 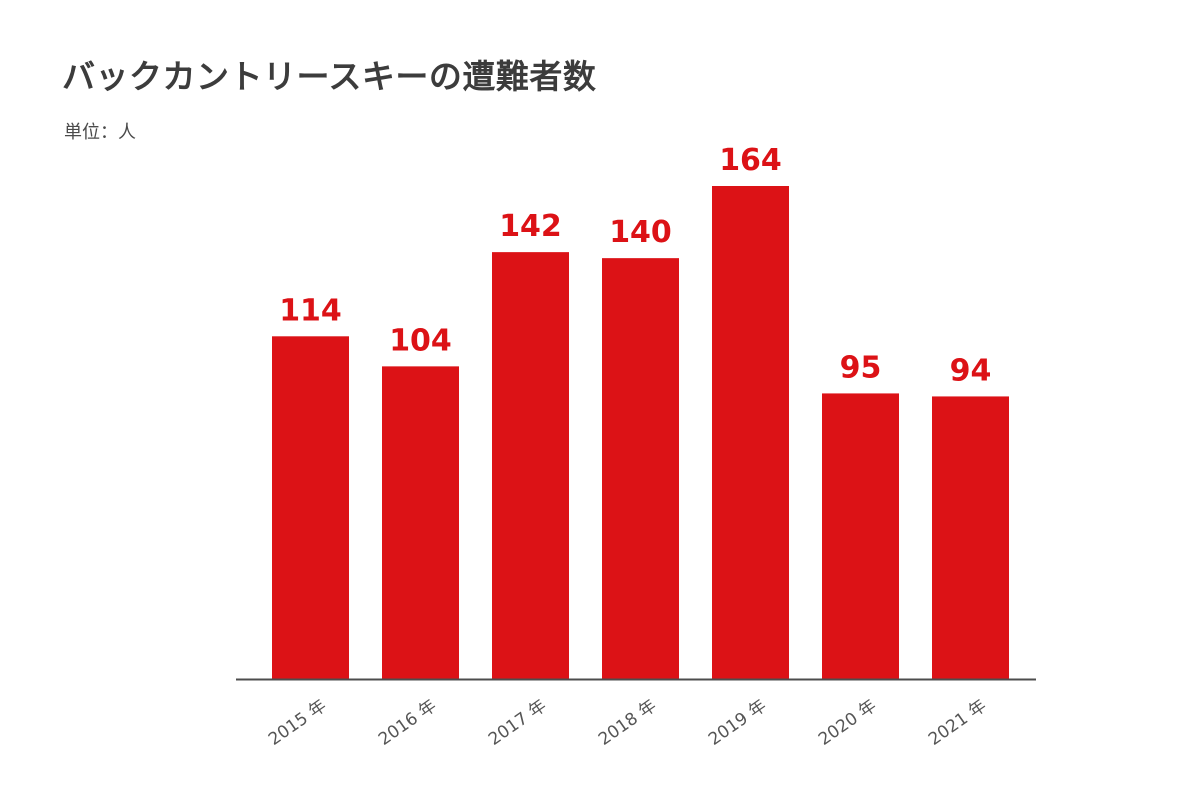 I want to click on x-tick-label-3: 2017 年, so click(x=517, y=723).